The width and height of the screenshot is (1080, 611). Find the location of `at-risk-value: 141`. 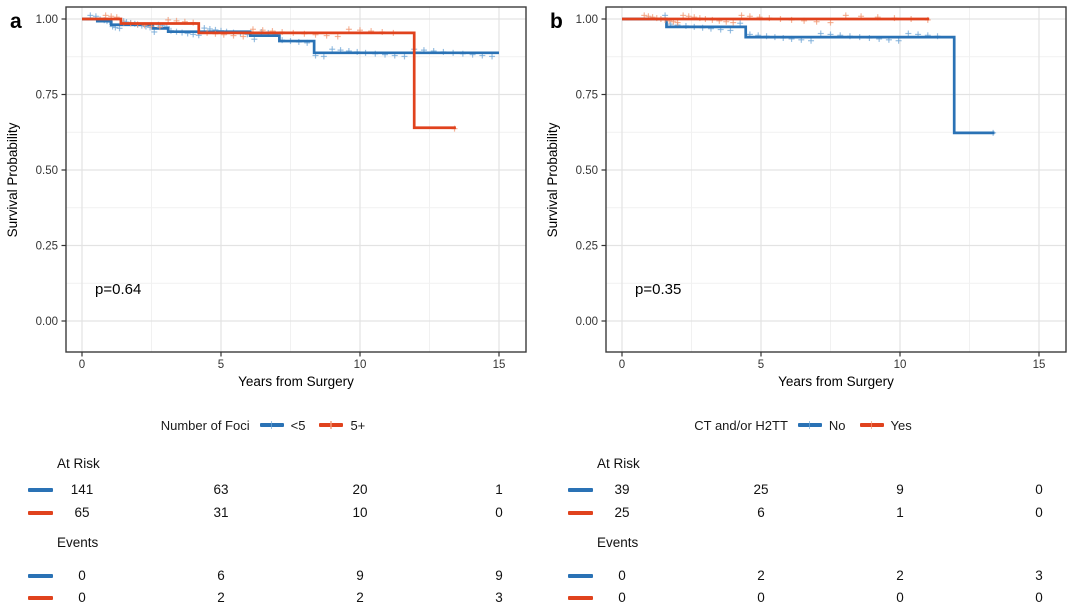

at-risk-value: 141 is located at coordinates (82, 489).